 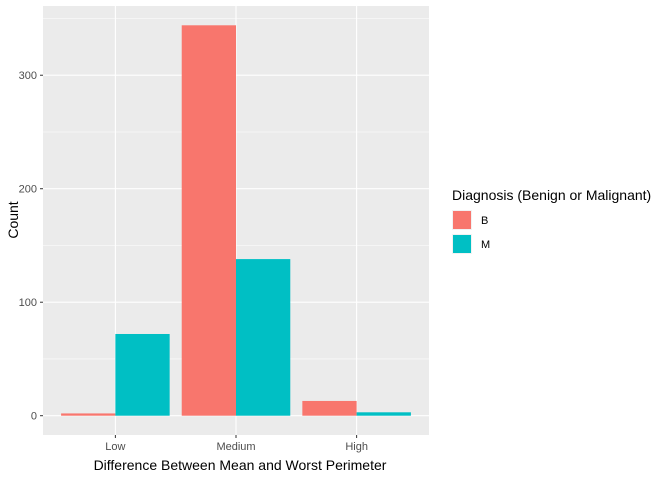 What do you see at coordinates (142, 374) in the screenshot?
I see `bar-M-low` at bounding box center [142, 374].